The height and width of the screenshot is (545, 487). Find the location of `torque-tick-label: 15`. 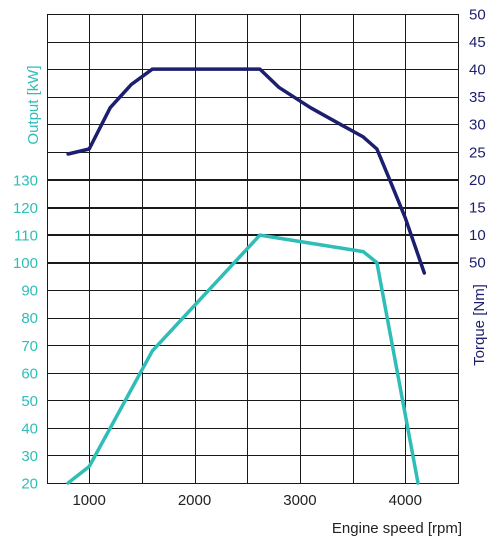

torque-tick-label: 15 is located at coordinates (477, 207).